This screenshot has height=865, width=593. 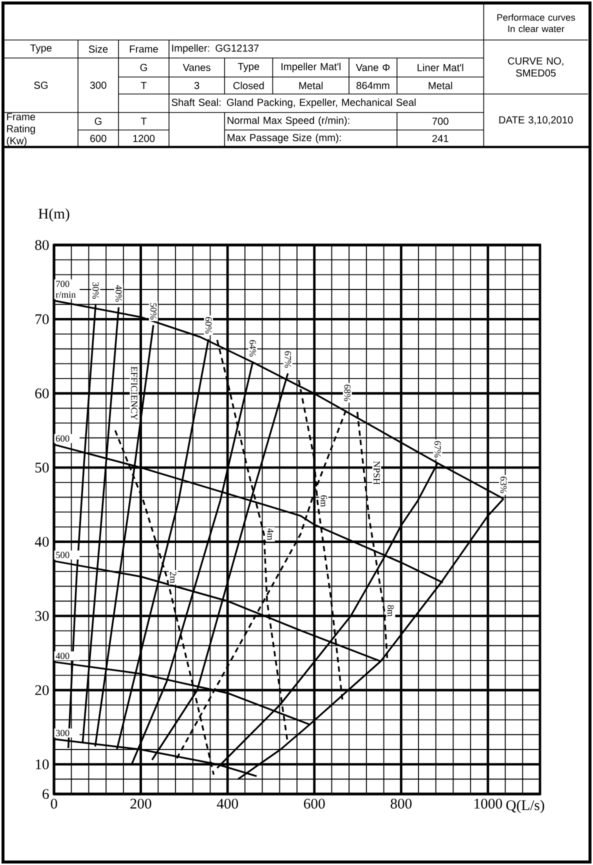 What do you see at coordinates (63, 555) in the screenshot?
I see `series-label: 500` at bounding box center [63, 555].